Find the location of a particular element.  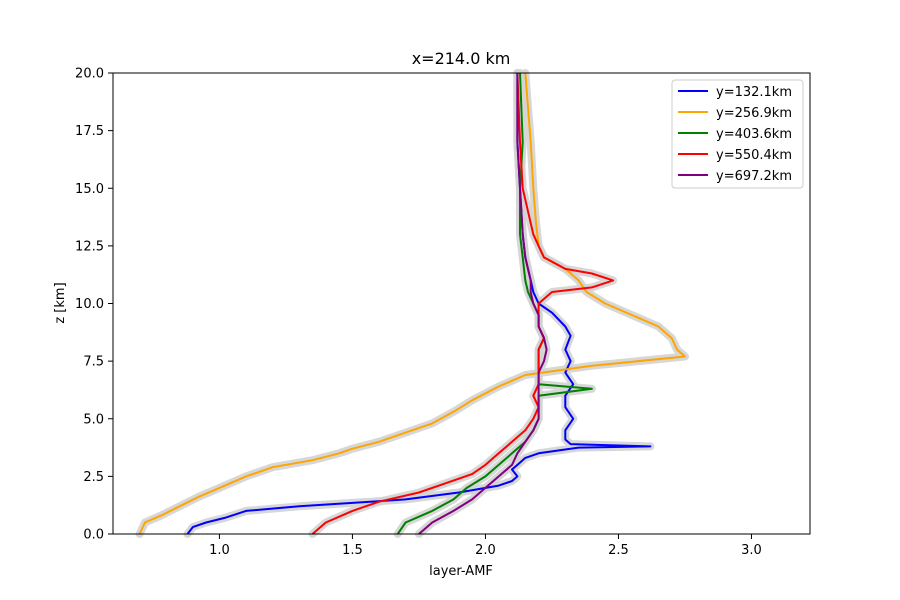

y-tick-label: 0.0 is located at coordinates (93, 535).